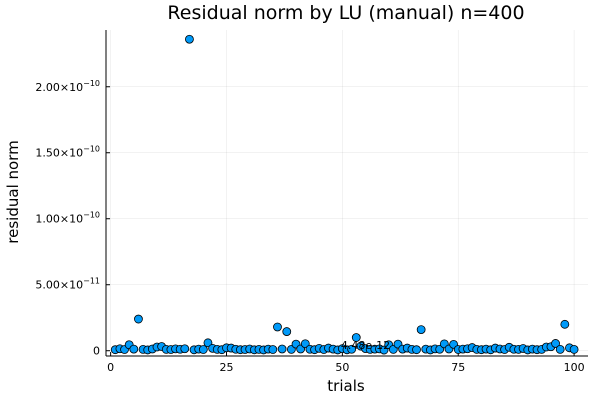 The height and width of the screenshot is (400, 600). I want to click on annotation-label: 4.48e-12, so click(365, 345).